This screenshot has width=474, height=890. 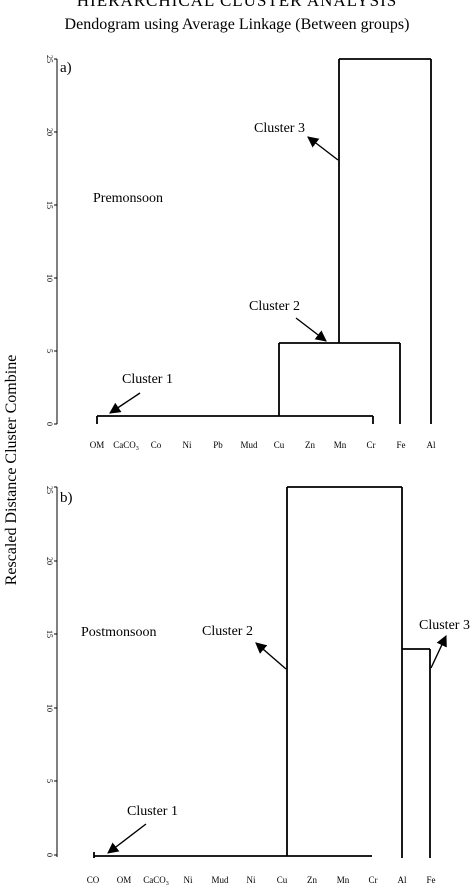 What do you see at coordinates (51, 671) in the screenshot?
I see `panel-b-y-ticks: 0 5 10 15 20 25` at bounding box center [51, 671].